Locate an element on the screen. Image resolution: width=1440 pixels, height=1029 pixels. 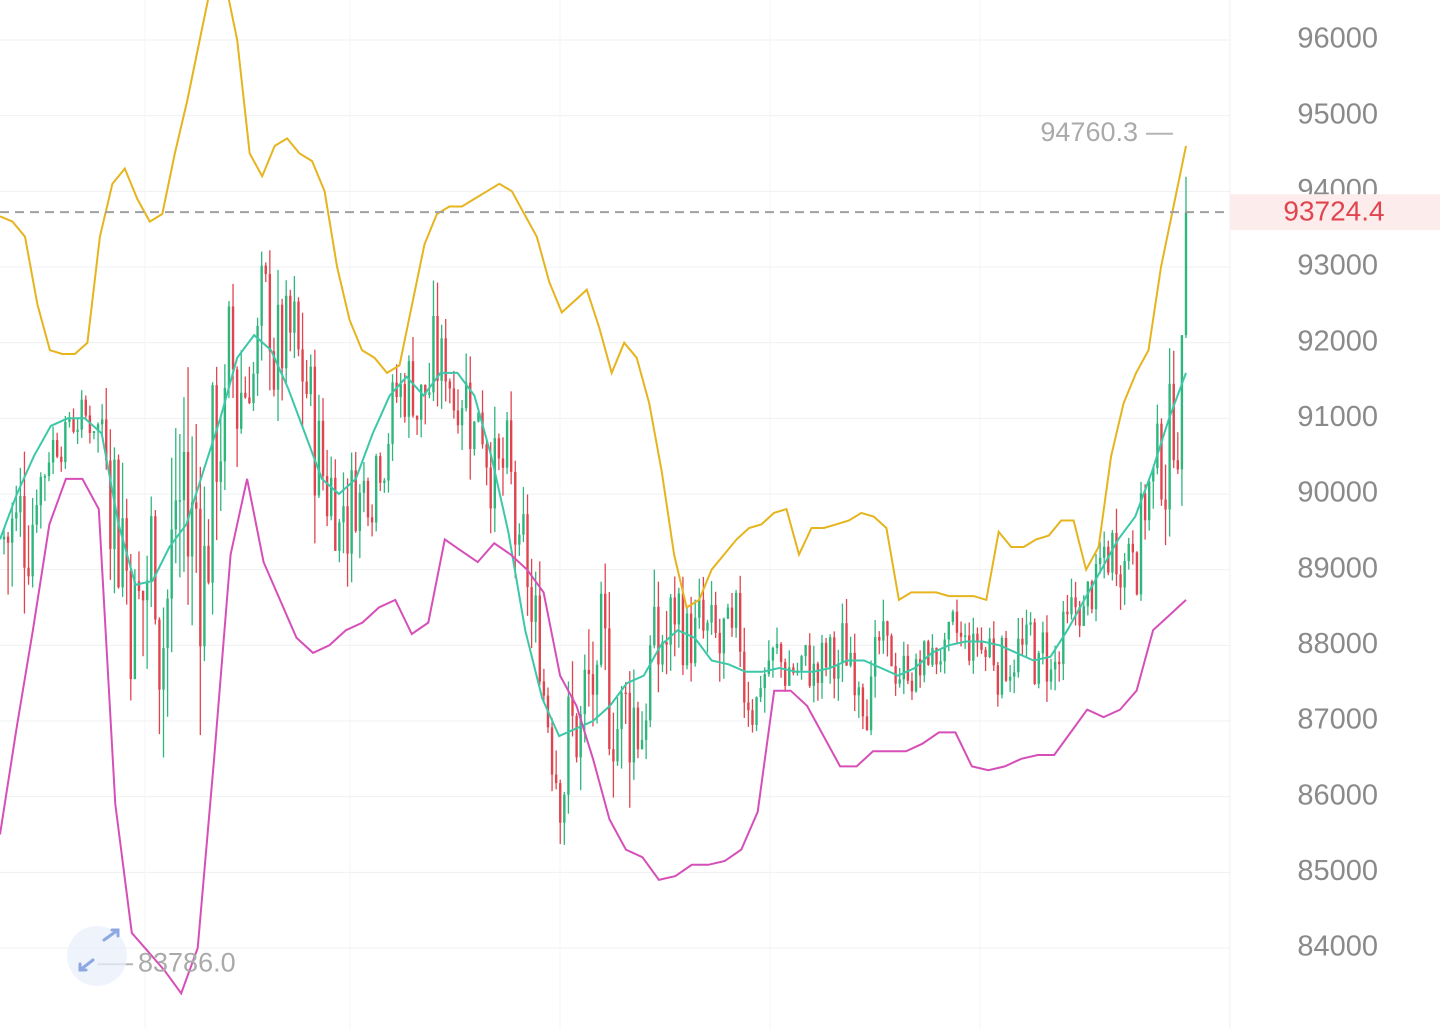
high-marker: 94760.3 is located at coordinates (1106, 132).